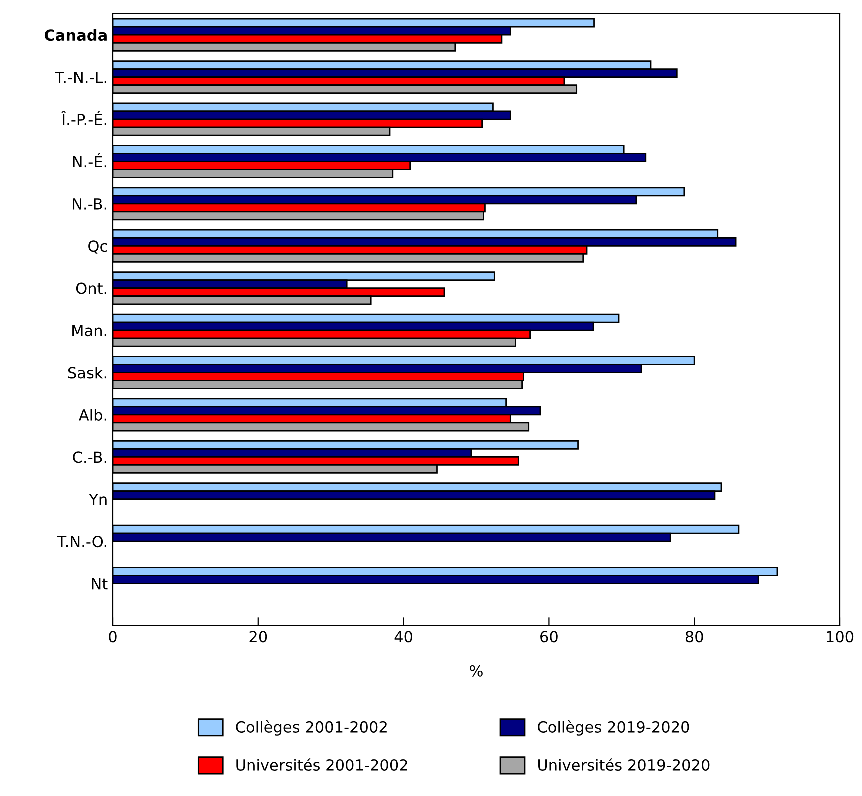 The image size is (862, 796). What do you see at coordinates (476, 671) in the screenshot?
I see `x-axis-title: %` at bounding box center [476, 671].